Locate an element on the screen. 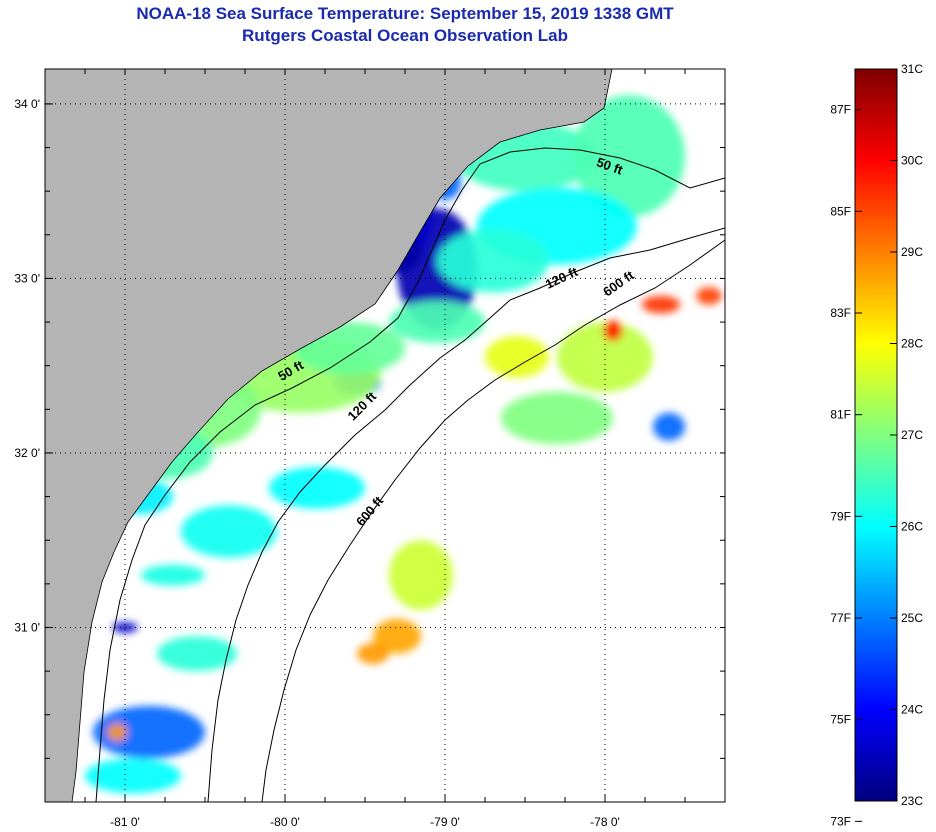 This screenshot has width=936, height=832. colorbar-f-label: 85F is located at coordinates (840, 211).